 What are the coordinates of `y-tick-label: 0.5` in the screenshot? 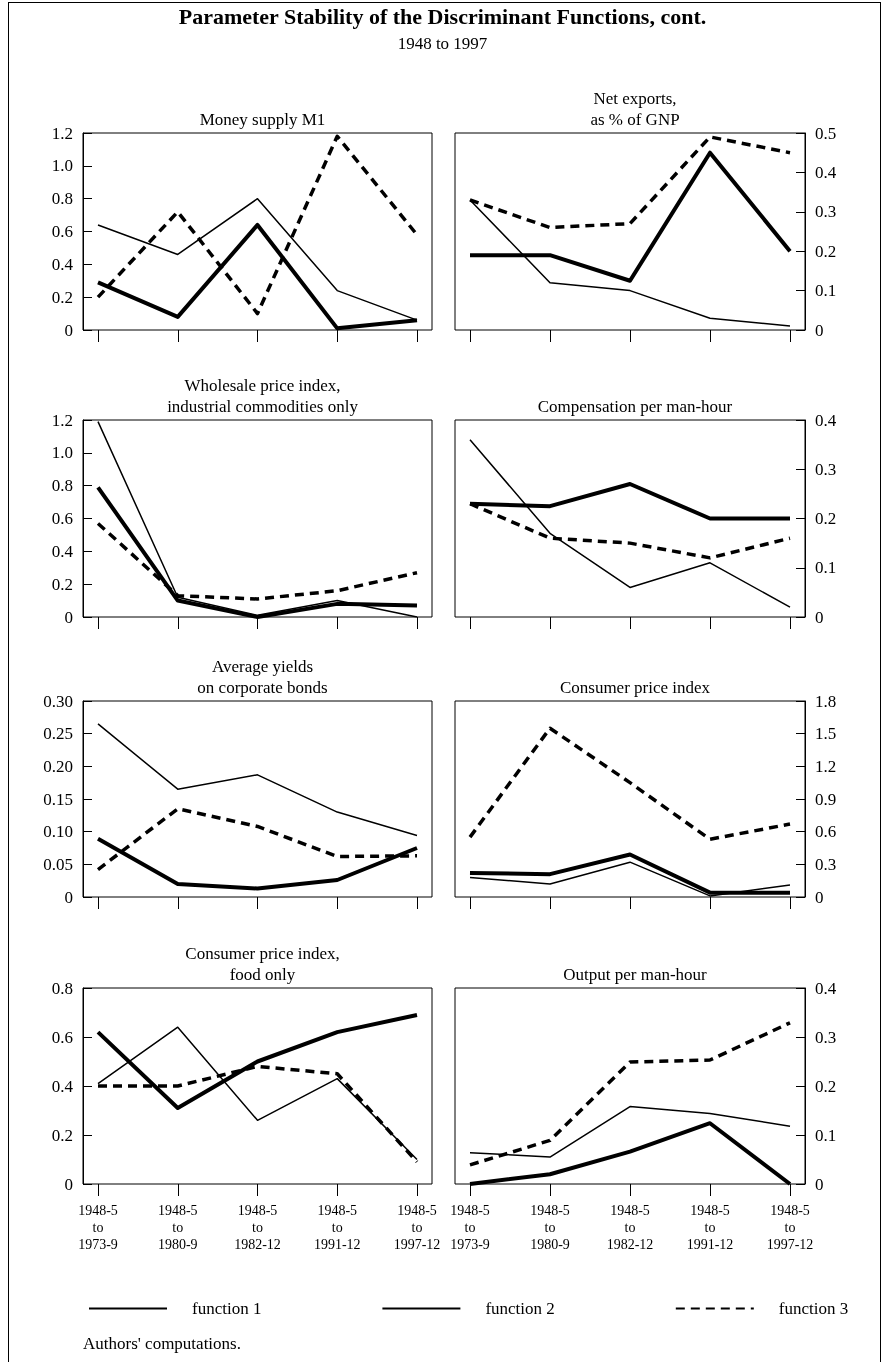 It's located at (826, 133).